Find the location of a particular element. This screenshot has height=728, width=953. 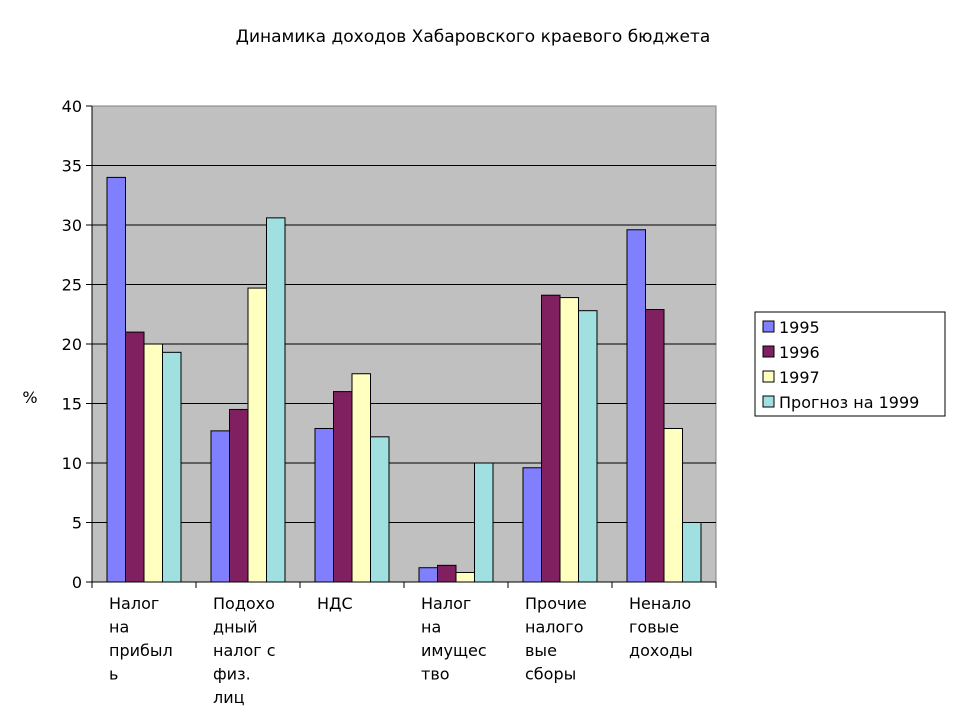

y-tick-label: 35 is located at coordinates (72, 166).